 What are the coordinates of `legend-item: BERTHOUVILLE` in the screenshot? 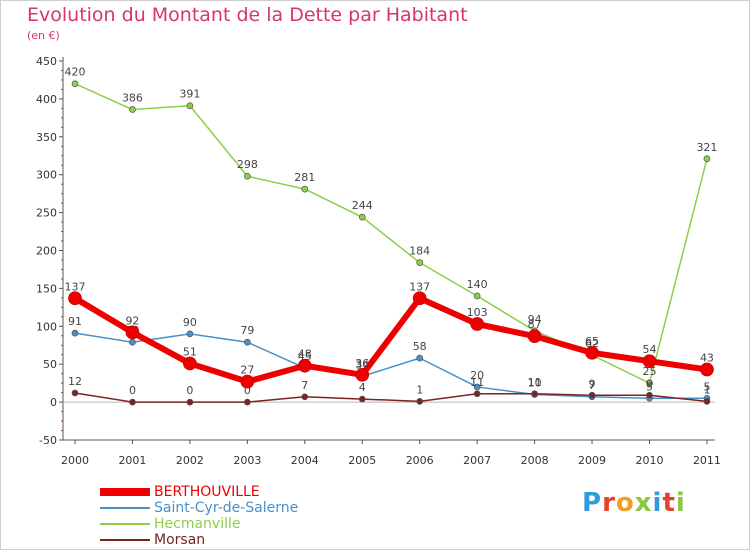 It's located at (199, 492).